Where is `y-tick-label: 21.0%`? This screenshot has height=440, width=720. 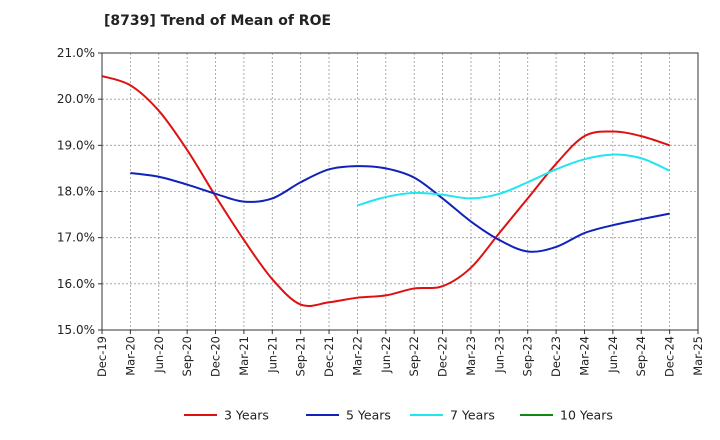 y-tick-label: 21.0% is located at coordinates (76, 53).